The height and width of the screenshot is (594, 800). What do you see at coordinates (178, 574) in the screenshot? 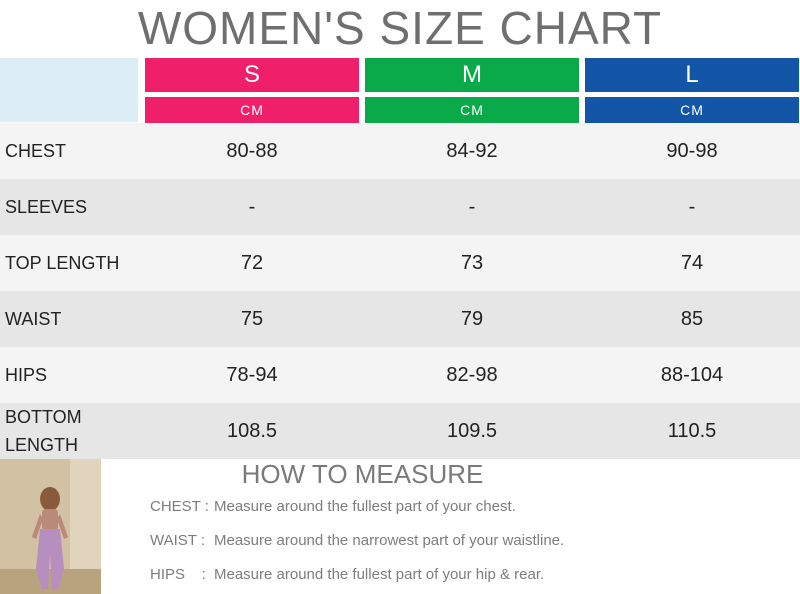
I see `measure-key: HIPS :` at bounding box center [178, 574].